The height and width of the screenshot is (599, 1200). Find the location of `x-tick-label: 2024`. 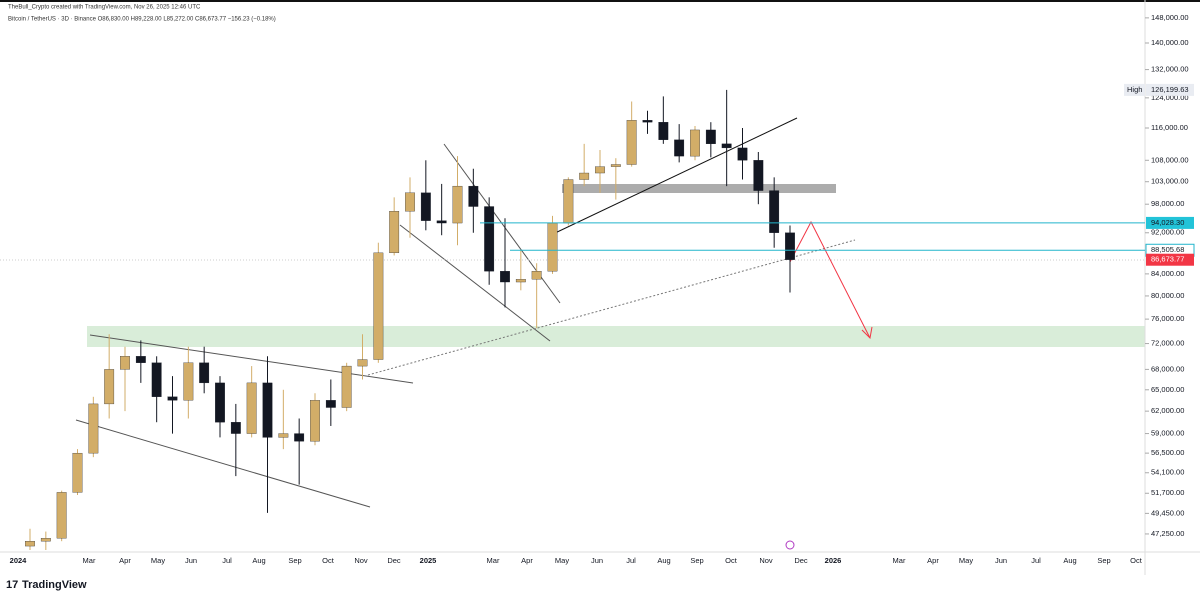

x-tick-label: 2024 is located at coordinates (19, 560).